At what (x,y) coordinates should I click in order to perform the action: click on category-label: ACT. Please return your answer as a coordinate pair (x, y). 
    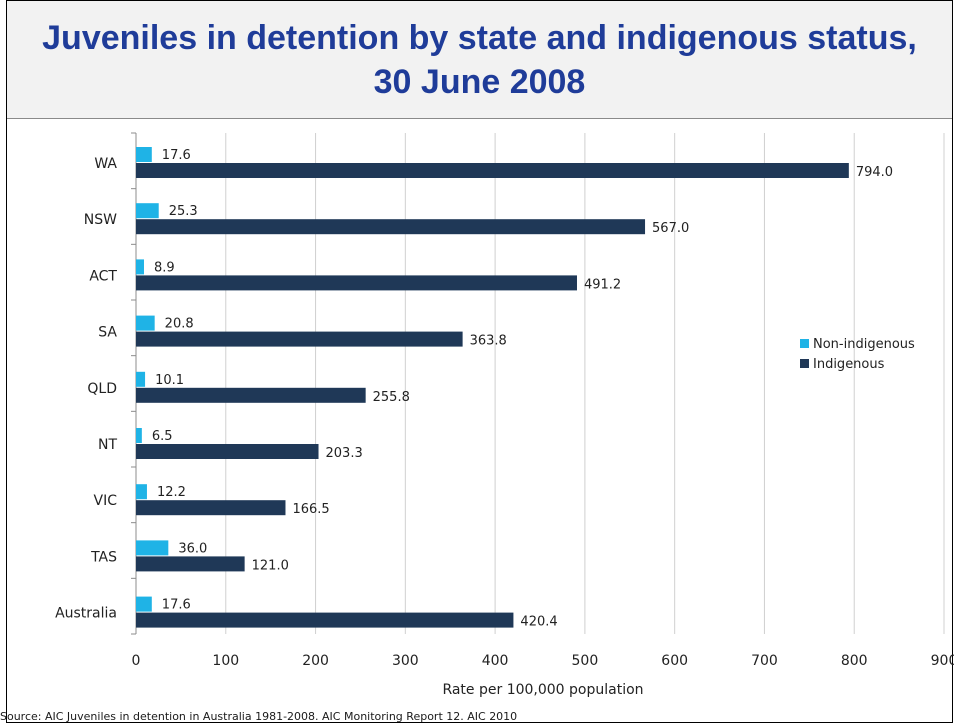
    Looking at the image, I should click on (103, 276).